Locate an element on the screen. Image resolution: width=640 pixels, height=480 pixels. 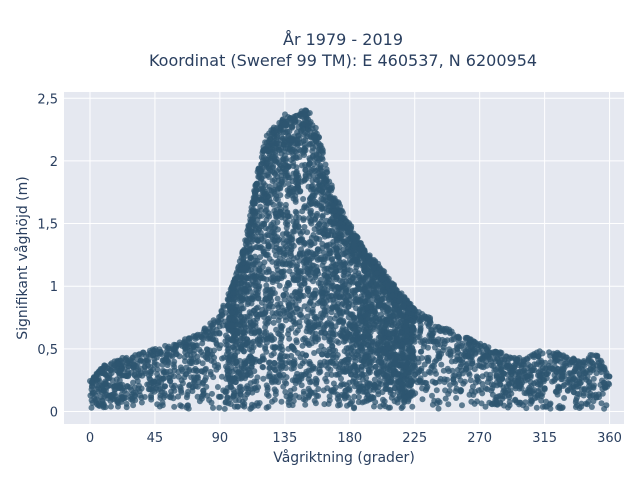
chart-title-line1: År 1979 - 2019 is located at coordinates (343, 39).